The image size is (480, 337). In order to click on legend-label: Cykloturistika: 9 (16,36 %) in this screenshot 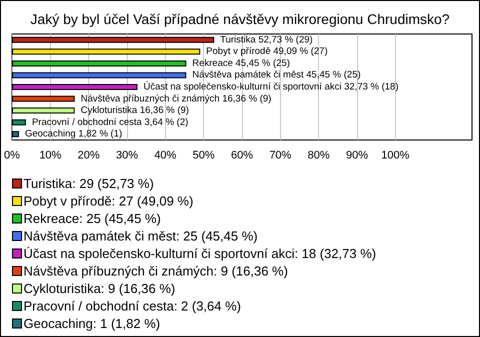, I will do `click(100, 288)`.